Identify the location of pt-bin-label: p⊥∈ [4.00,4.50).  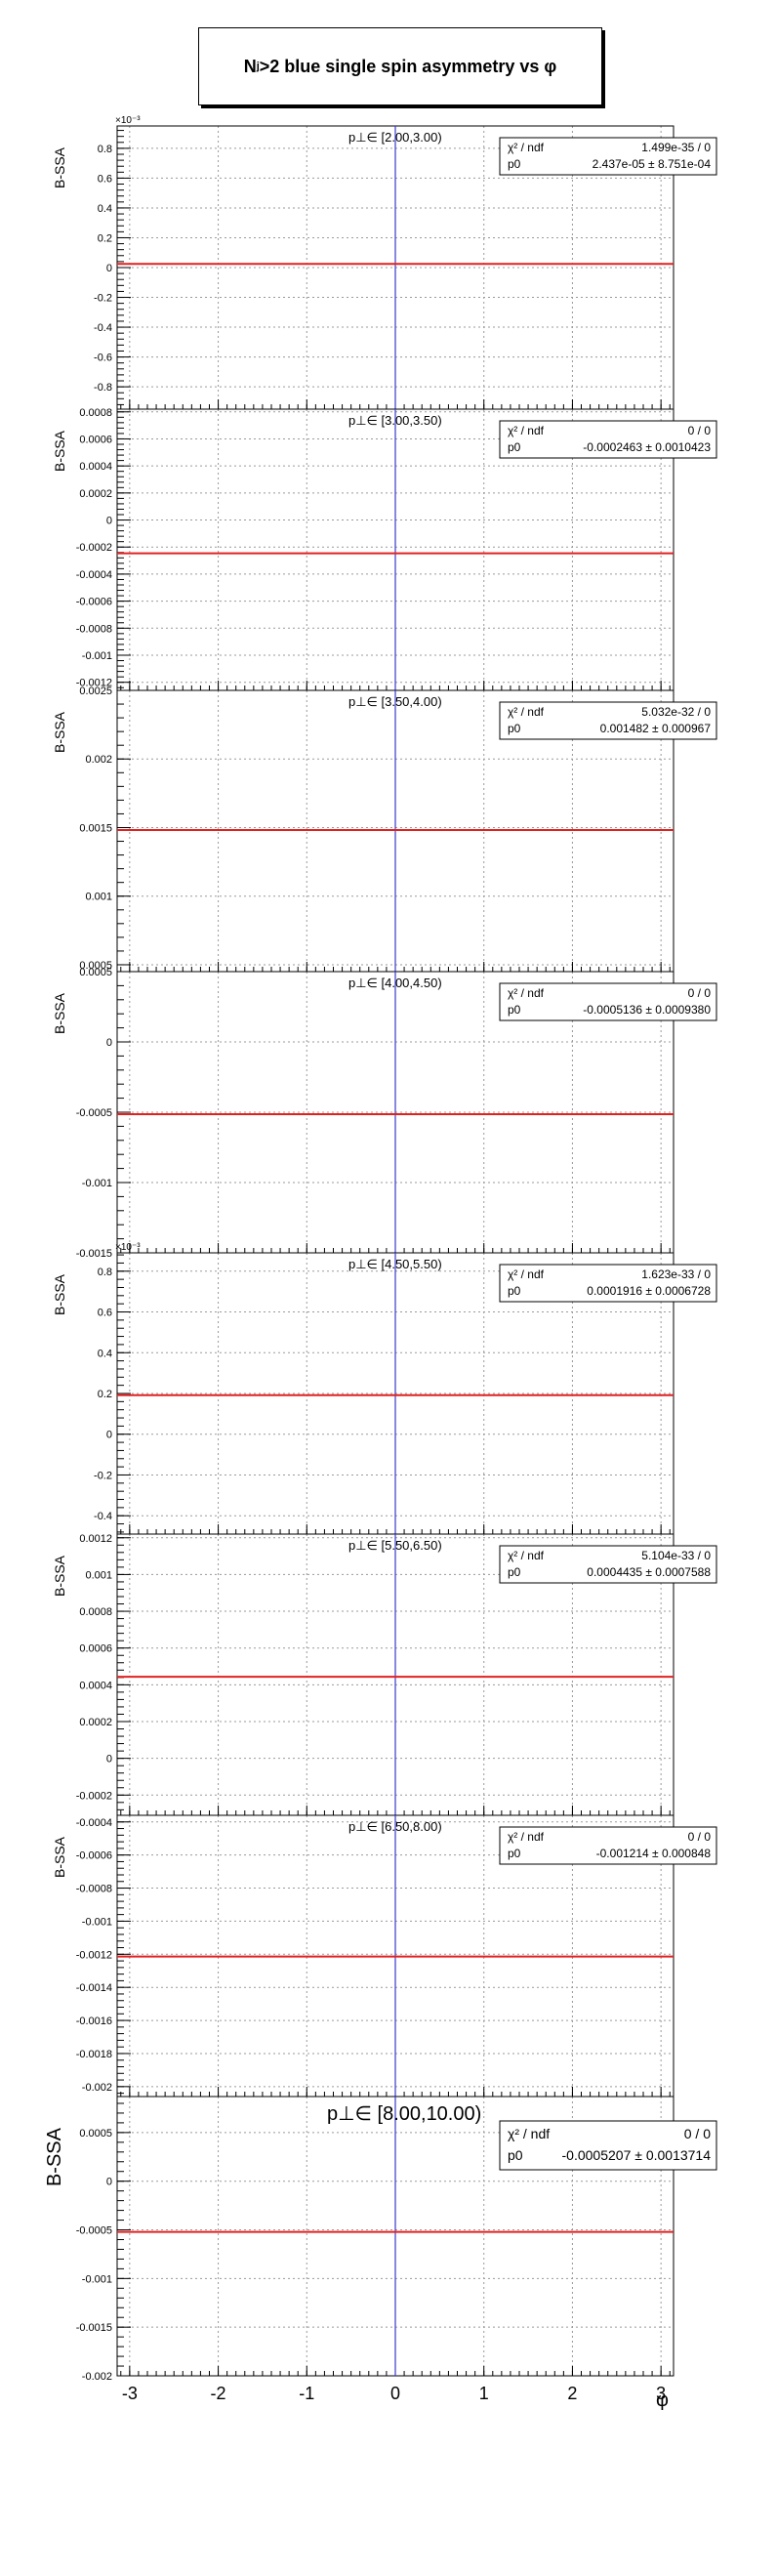
(395, 983).